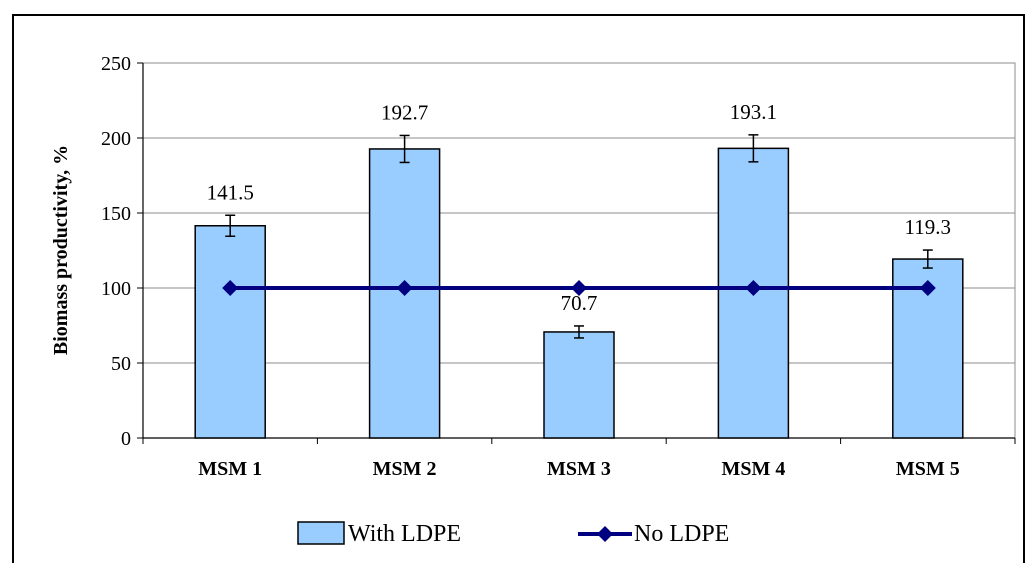  Describe the element at coordinates (753, 469) in the screenshot. I see `x-category-label: MSM 4` at that location.